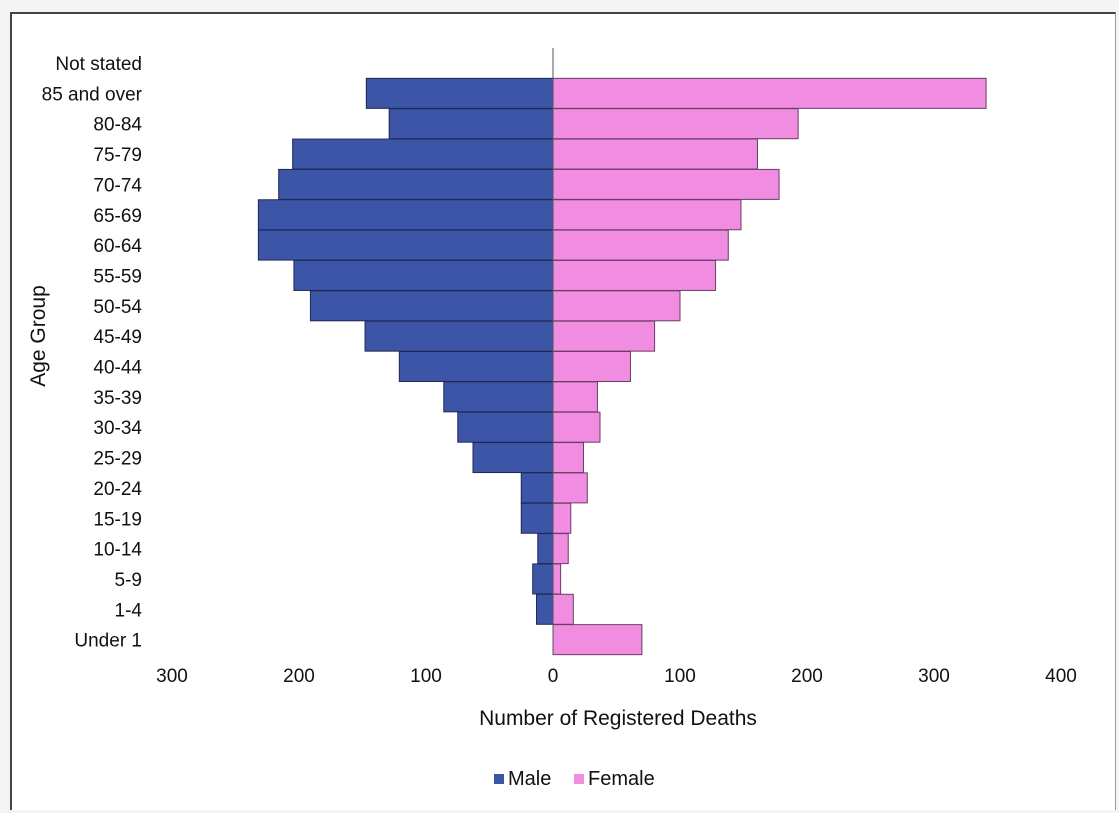 The height and width of the screenshot is (813, 1119). Describe the element at coordinates (616, 676) in the screenshot. I see `x-tick-labels: 300 200 100 0 100 200 300 400` at that location.